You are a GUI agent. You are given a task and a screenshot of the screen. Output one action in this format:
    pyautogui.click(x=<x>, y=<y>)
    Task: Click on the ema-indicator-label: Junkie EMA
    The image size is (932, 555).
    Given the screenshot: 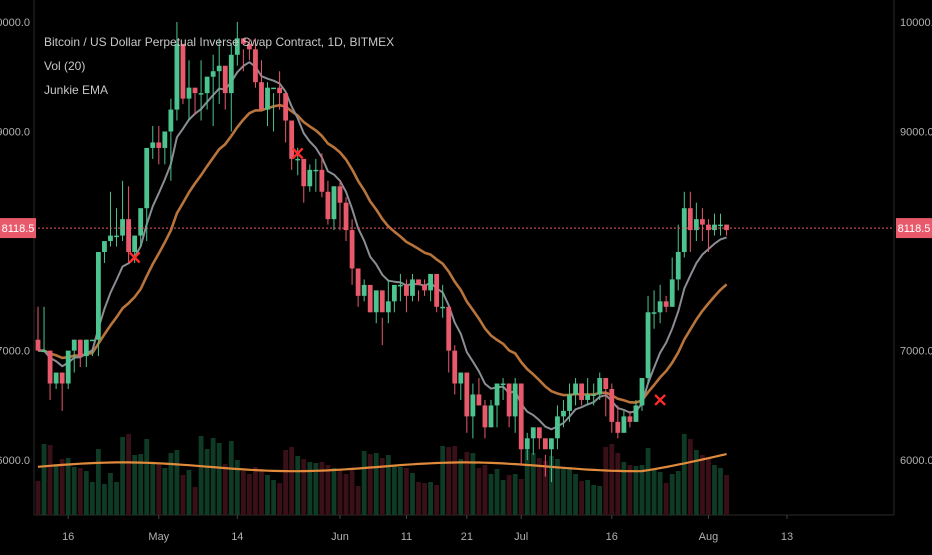 What is the action you would take?
    pyautogui.click(x=76, y=90)
    